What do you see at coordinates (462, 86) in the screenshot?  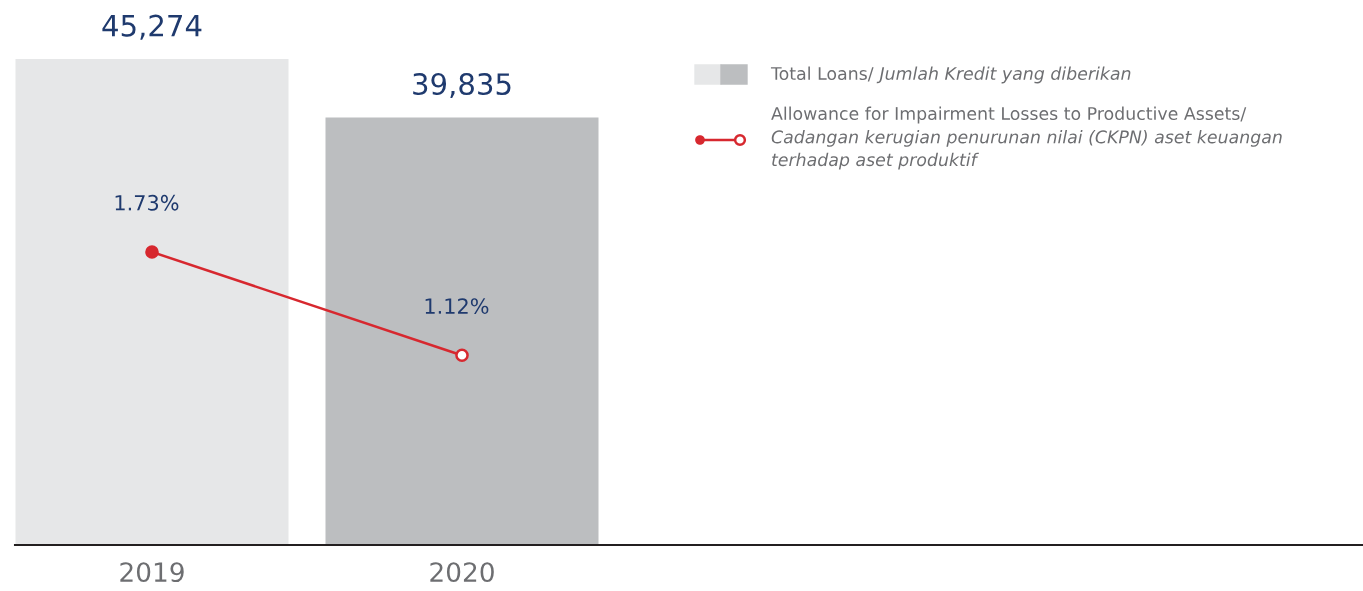 I see `data-label: 39,835` at bounding box center [462, 86].